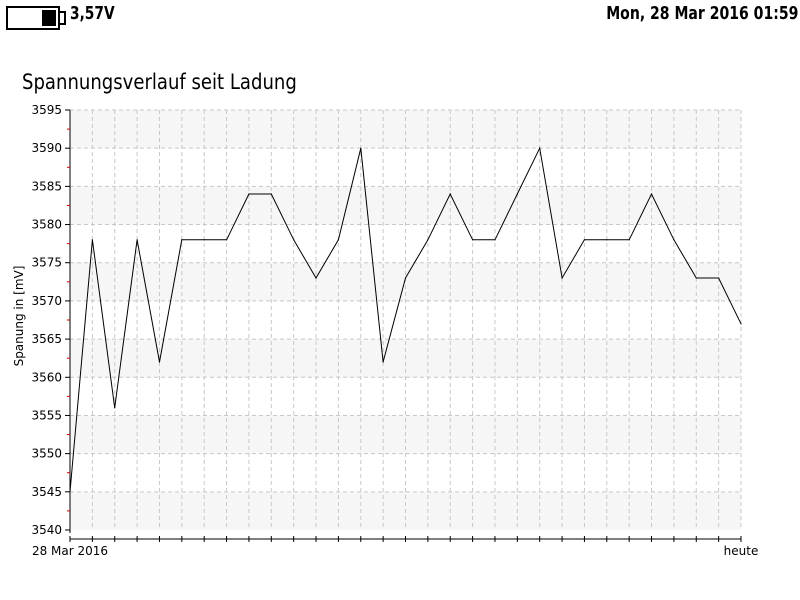  Describe the element at coordinates (46, 263) in the screenshot. I see `y-tick-label: 3575` at that location.